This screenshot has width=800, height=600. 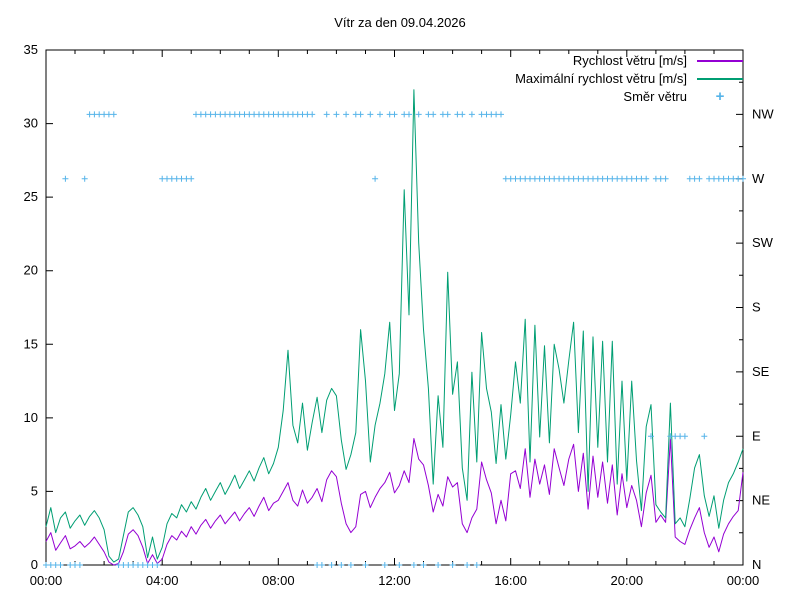 I want to click on y-tick-label: 15, so click(x=31, y=343).